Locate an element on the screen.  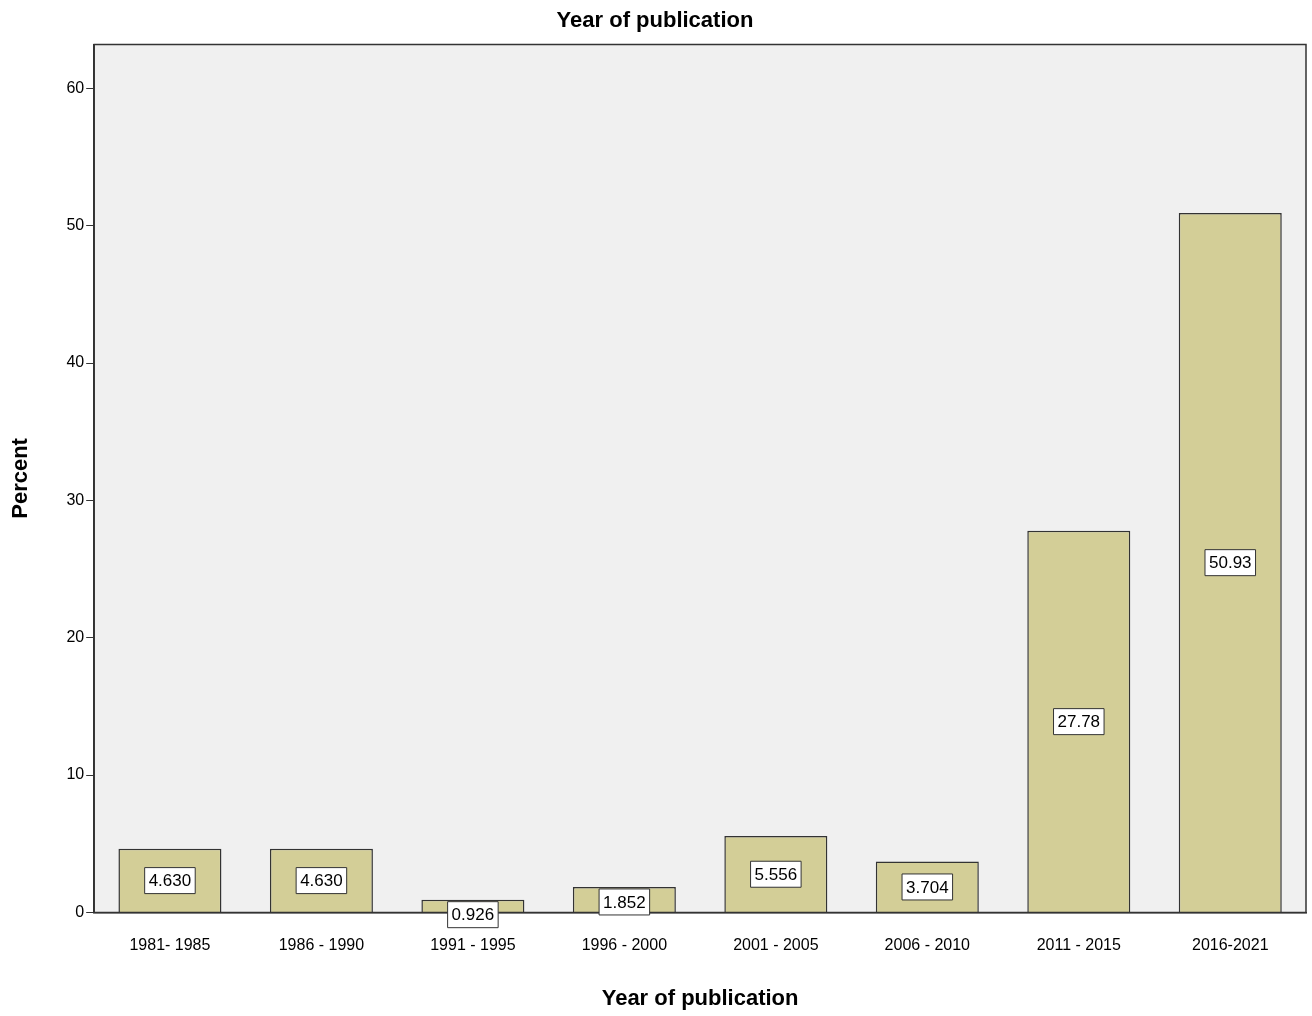
x-tick-label: 2016-2021 is located at coordinates (1230, 945).